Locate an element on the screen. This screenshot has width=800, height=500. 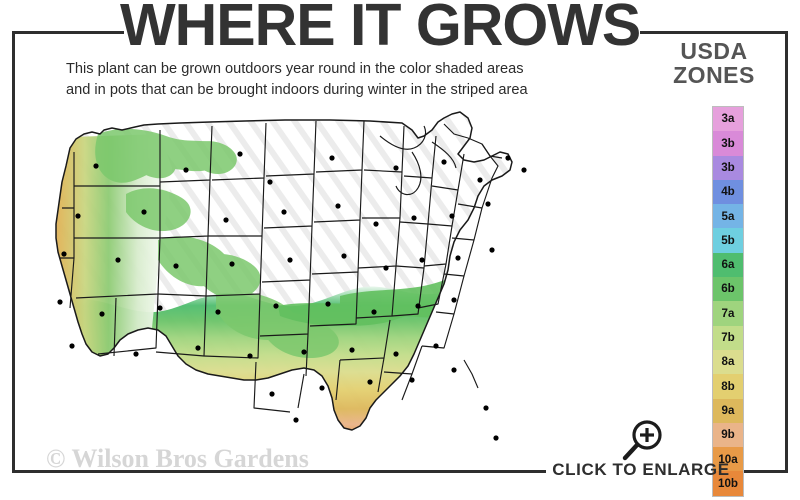
zone-label: 10a is located at coordinates (728, 459).